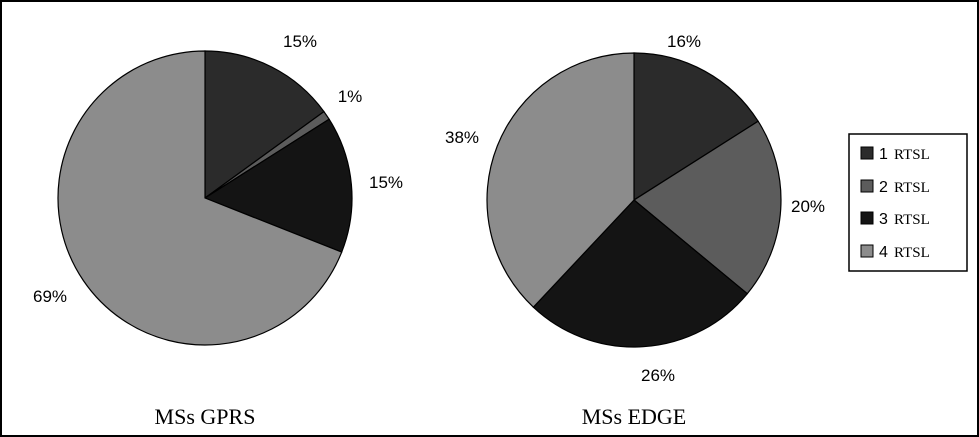  Describe the element at coordinates (912, 220) in the screenshot. I see `legend-label-3: RTSL` at that location.